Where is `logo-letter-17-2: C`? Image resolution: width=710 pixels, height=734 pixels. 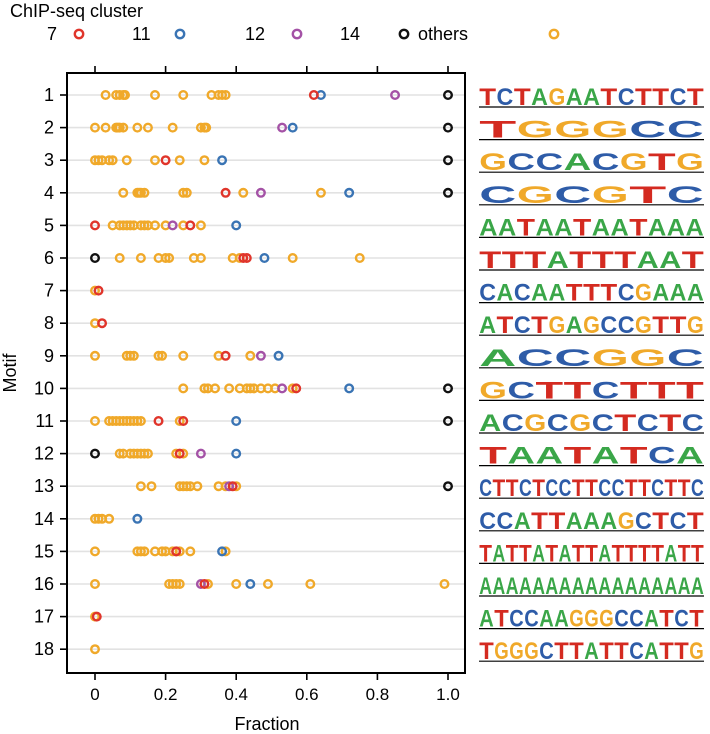
logo-letter-17-2: C is located at coordinates (516, 619).